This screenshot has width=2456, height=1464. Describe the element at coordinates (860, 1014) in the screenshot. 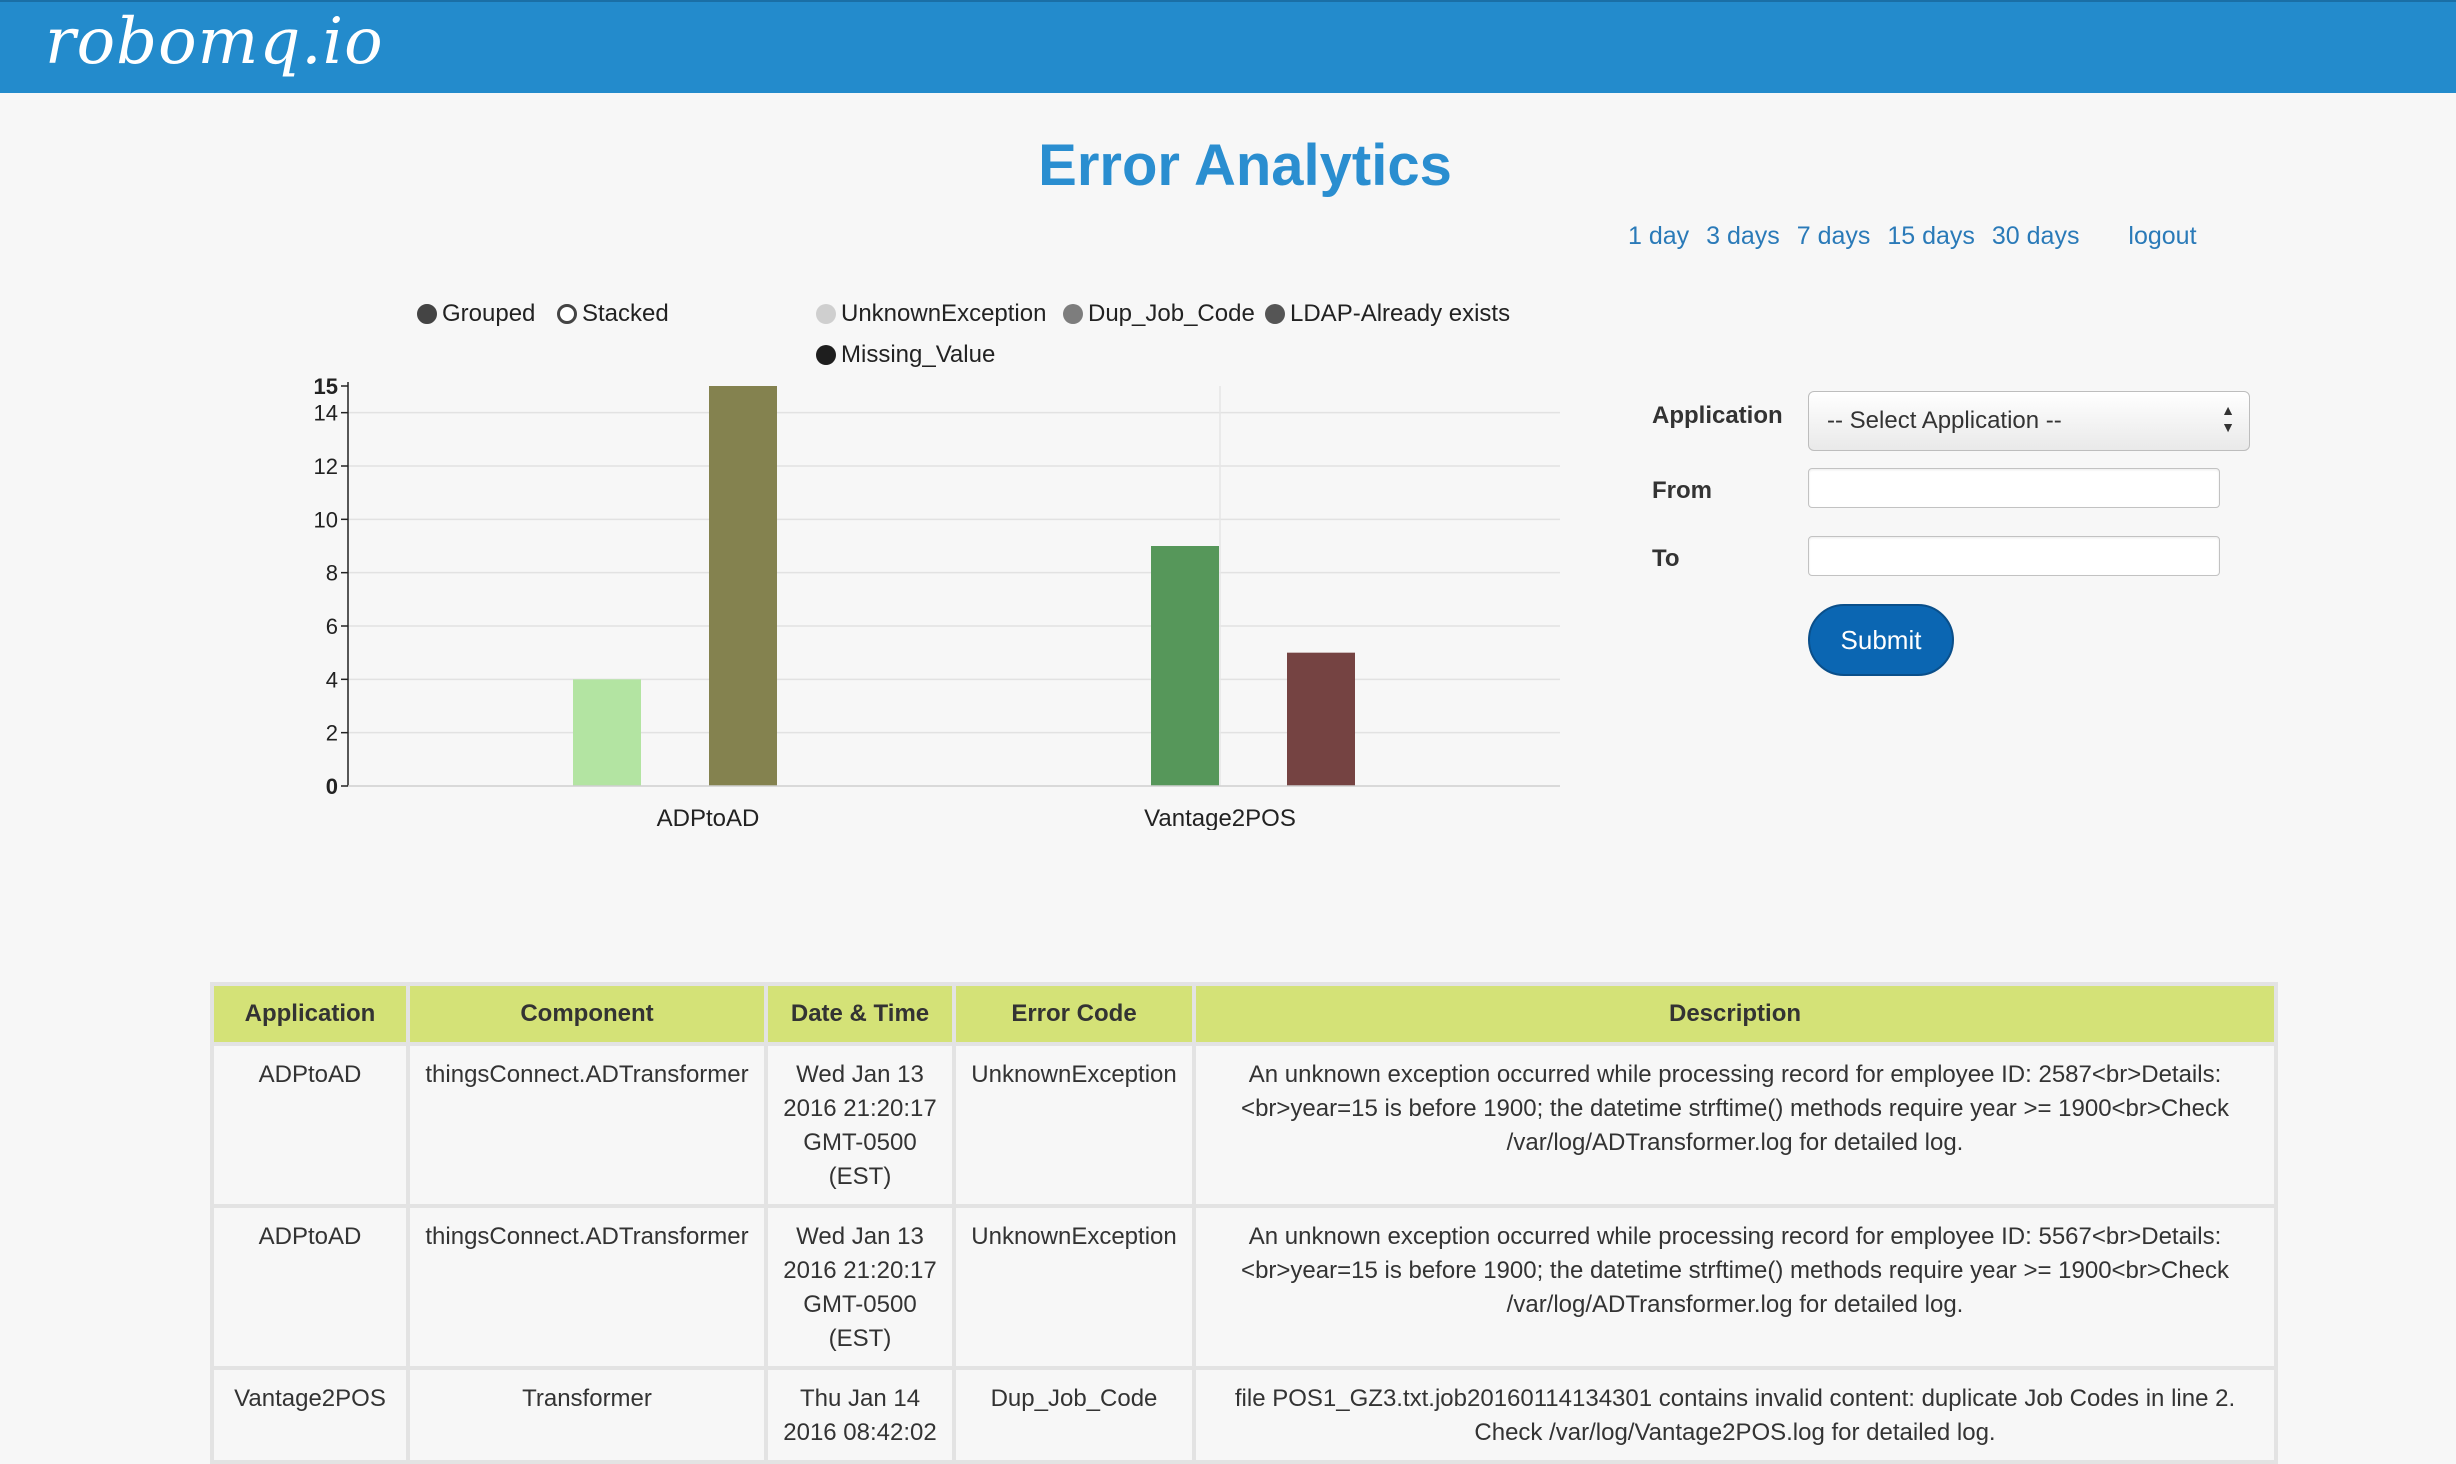

I see `column-header-date-time: Date & Time` at that location.